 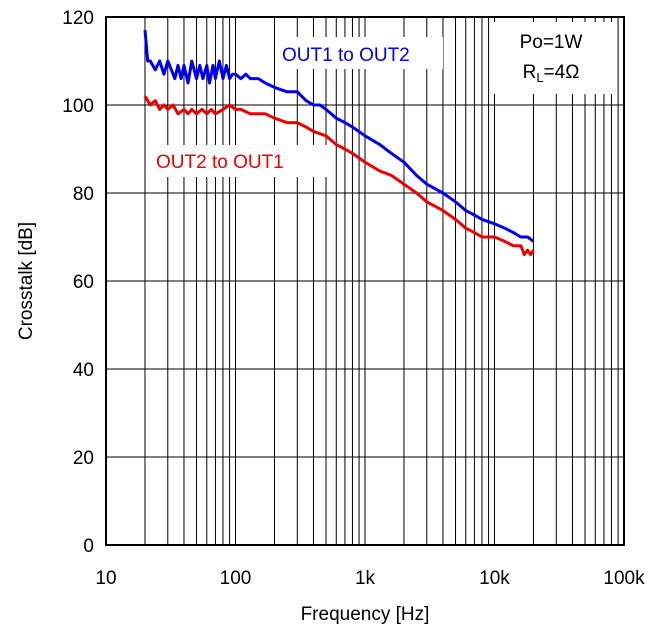 I want to click on out1-label-background, so click(x=359, y=53).